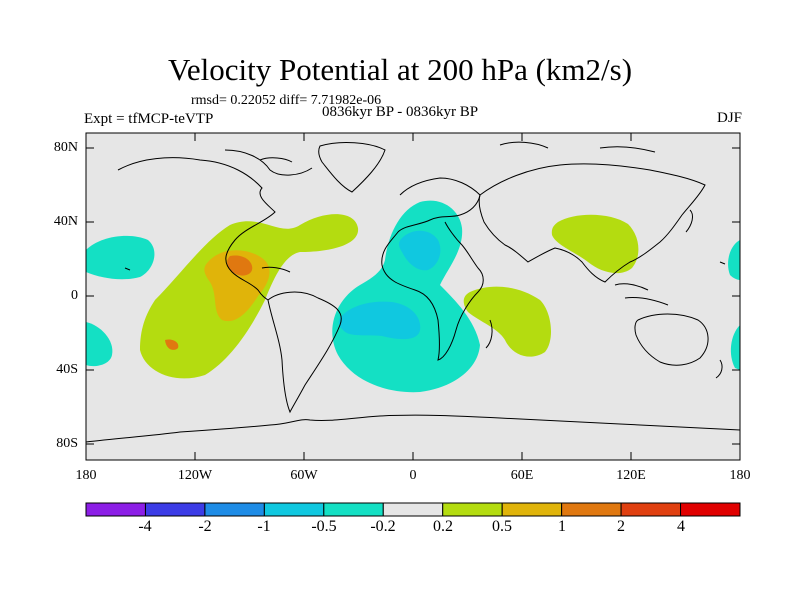  Describe the element at coordinates (67, 443) in the screenshot. I see `y-tick-label: 80S` at that location.